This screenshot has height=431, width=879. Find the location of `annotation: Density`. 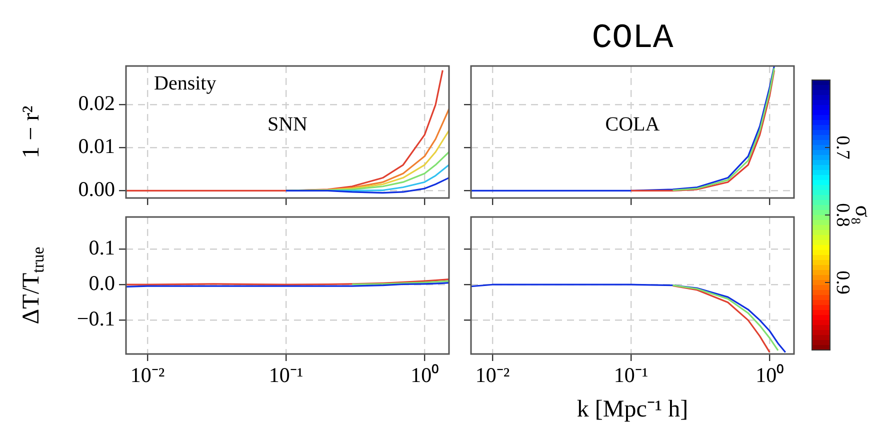

annotation: Density is located at coordinates (185, 83).